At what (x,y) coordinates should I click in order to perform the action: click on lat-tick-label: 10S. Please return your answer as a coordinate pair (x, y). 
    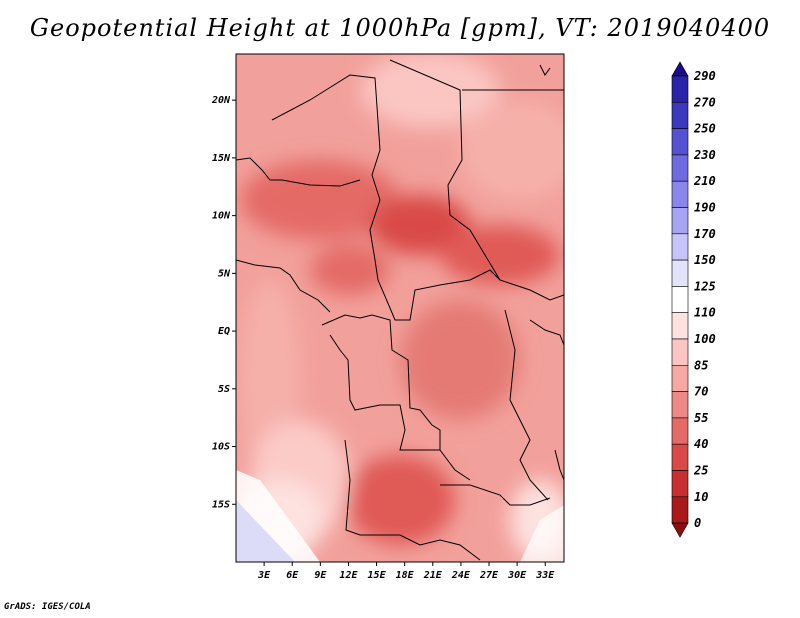
    Looking at the image, I should click on (221, 447).